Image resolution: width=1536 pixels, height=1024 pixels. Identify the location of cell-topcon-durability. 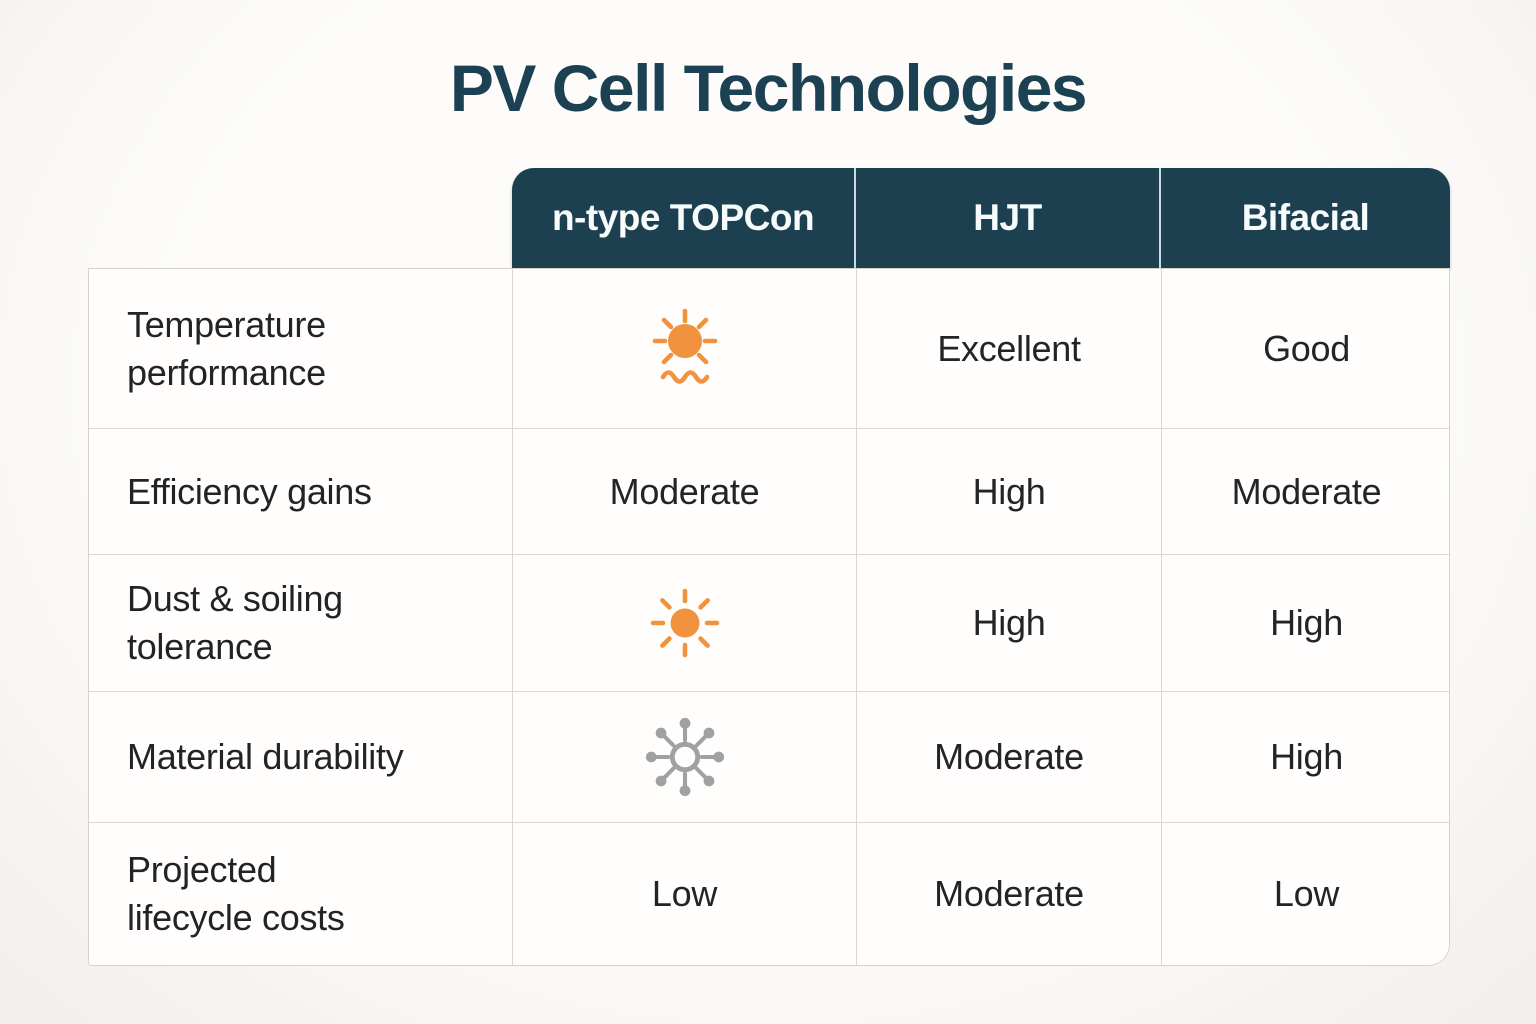
(685, 757).